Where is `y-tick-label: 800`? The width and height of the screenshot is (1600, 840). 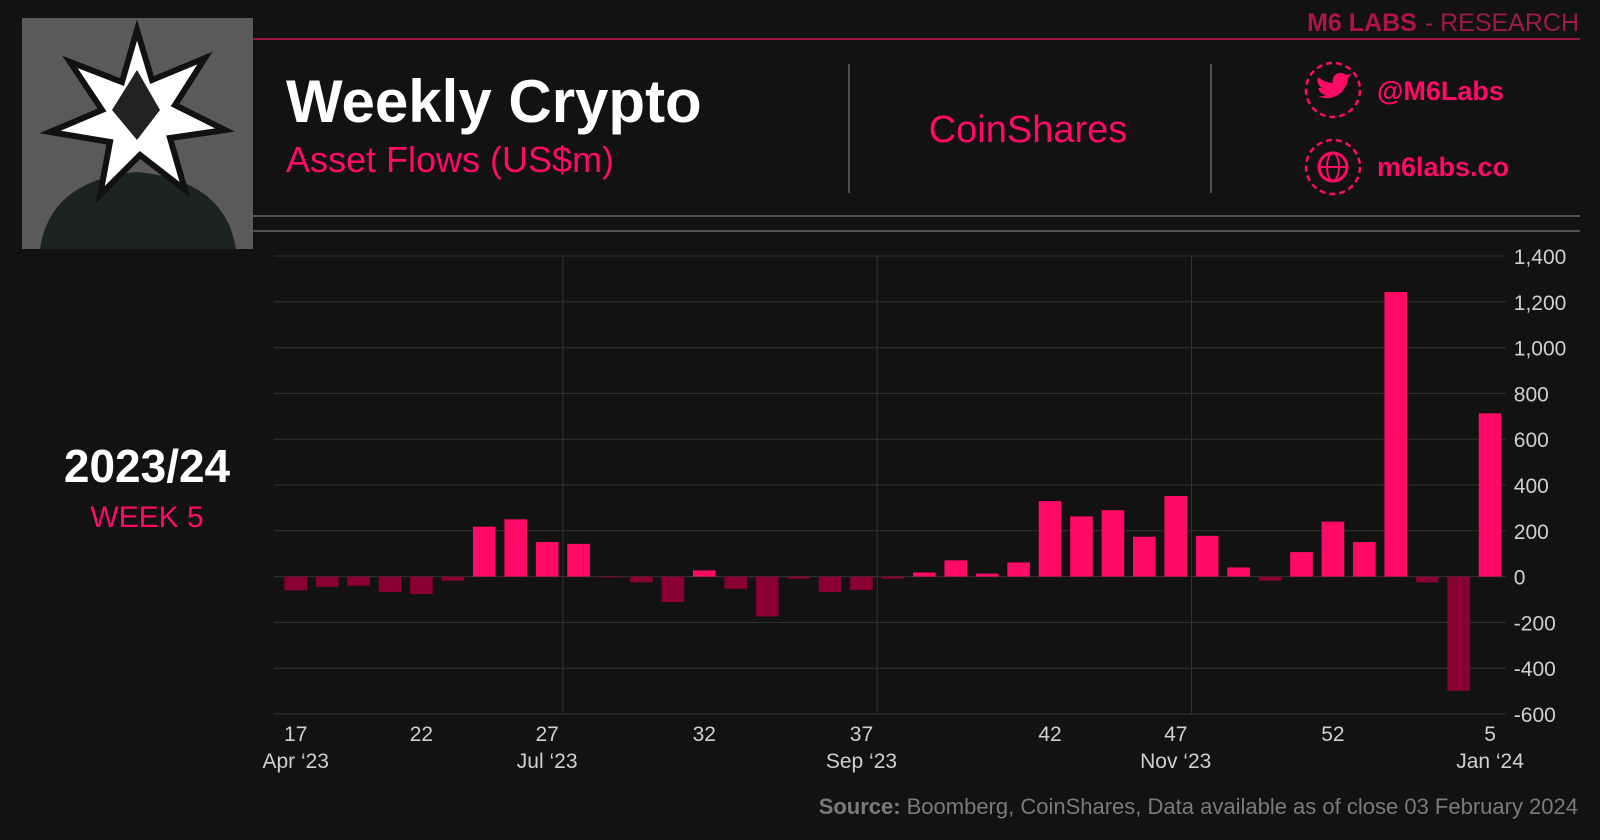
y-tick-label: 800 is located at coordinates (1531, 394).